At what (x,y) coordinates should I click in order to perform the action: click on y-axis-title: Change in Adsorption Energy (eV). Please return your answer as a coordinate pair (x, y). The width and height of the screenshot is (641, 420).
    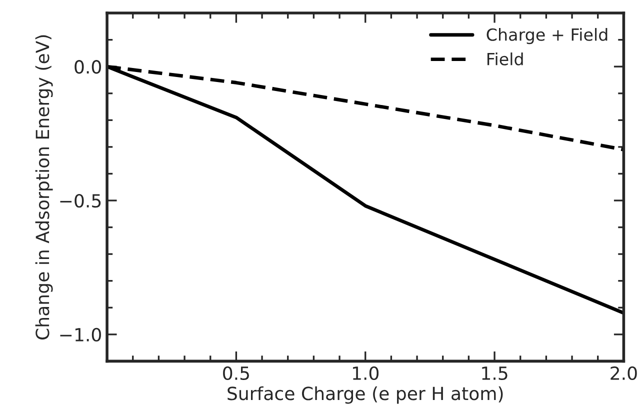
    Looking at the image, I should click on (44, 187).